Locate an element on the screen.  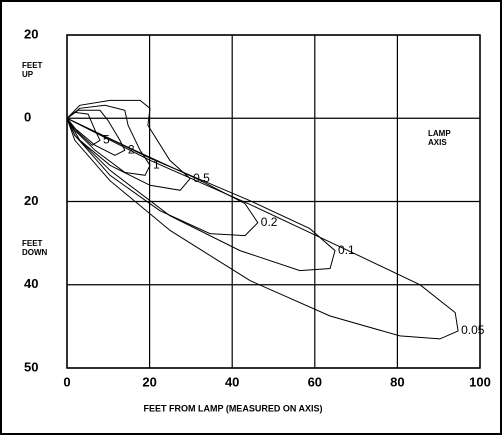
x-tick-label: 100 is located at coordinates (480, 381).